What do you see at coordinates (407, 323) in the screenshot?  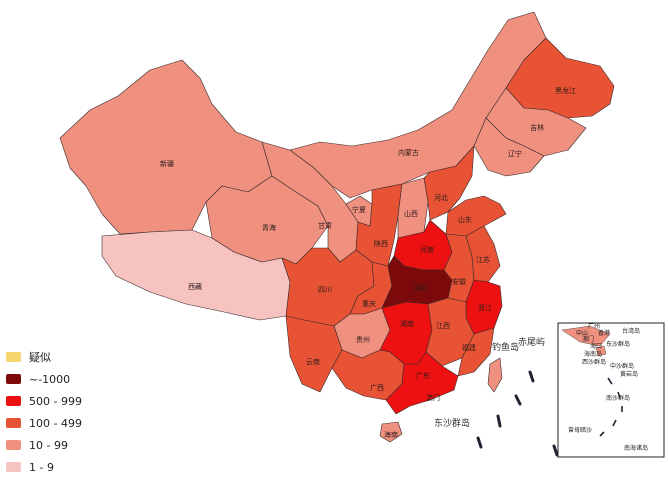 I see `label-hunan: 湖南` at bounding box center [407, 323].